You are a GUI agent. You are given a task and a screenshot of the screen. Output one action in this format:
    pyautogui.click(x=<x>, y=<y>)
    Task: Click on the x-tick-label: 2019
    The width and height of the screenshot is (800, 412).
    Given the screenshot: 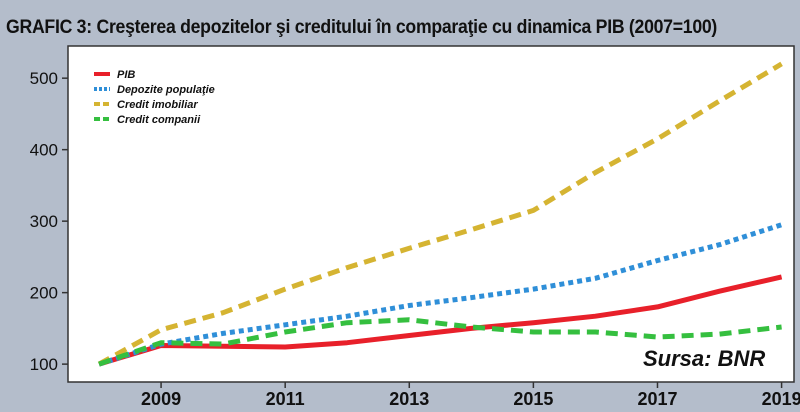 What is the action you would take?
    pyautogui.click(x=781, y=399)
    